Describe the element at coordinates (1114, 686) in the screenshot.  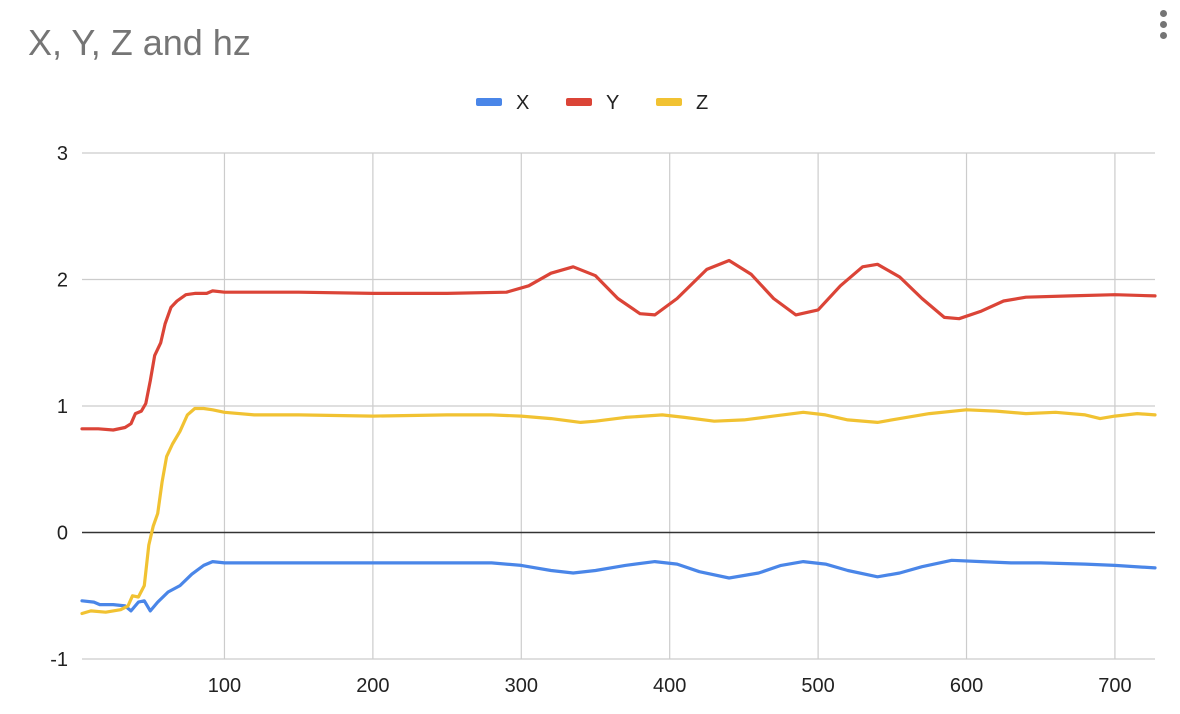
I see `x-tick-label: 700` at that location.